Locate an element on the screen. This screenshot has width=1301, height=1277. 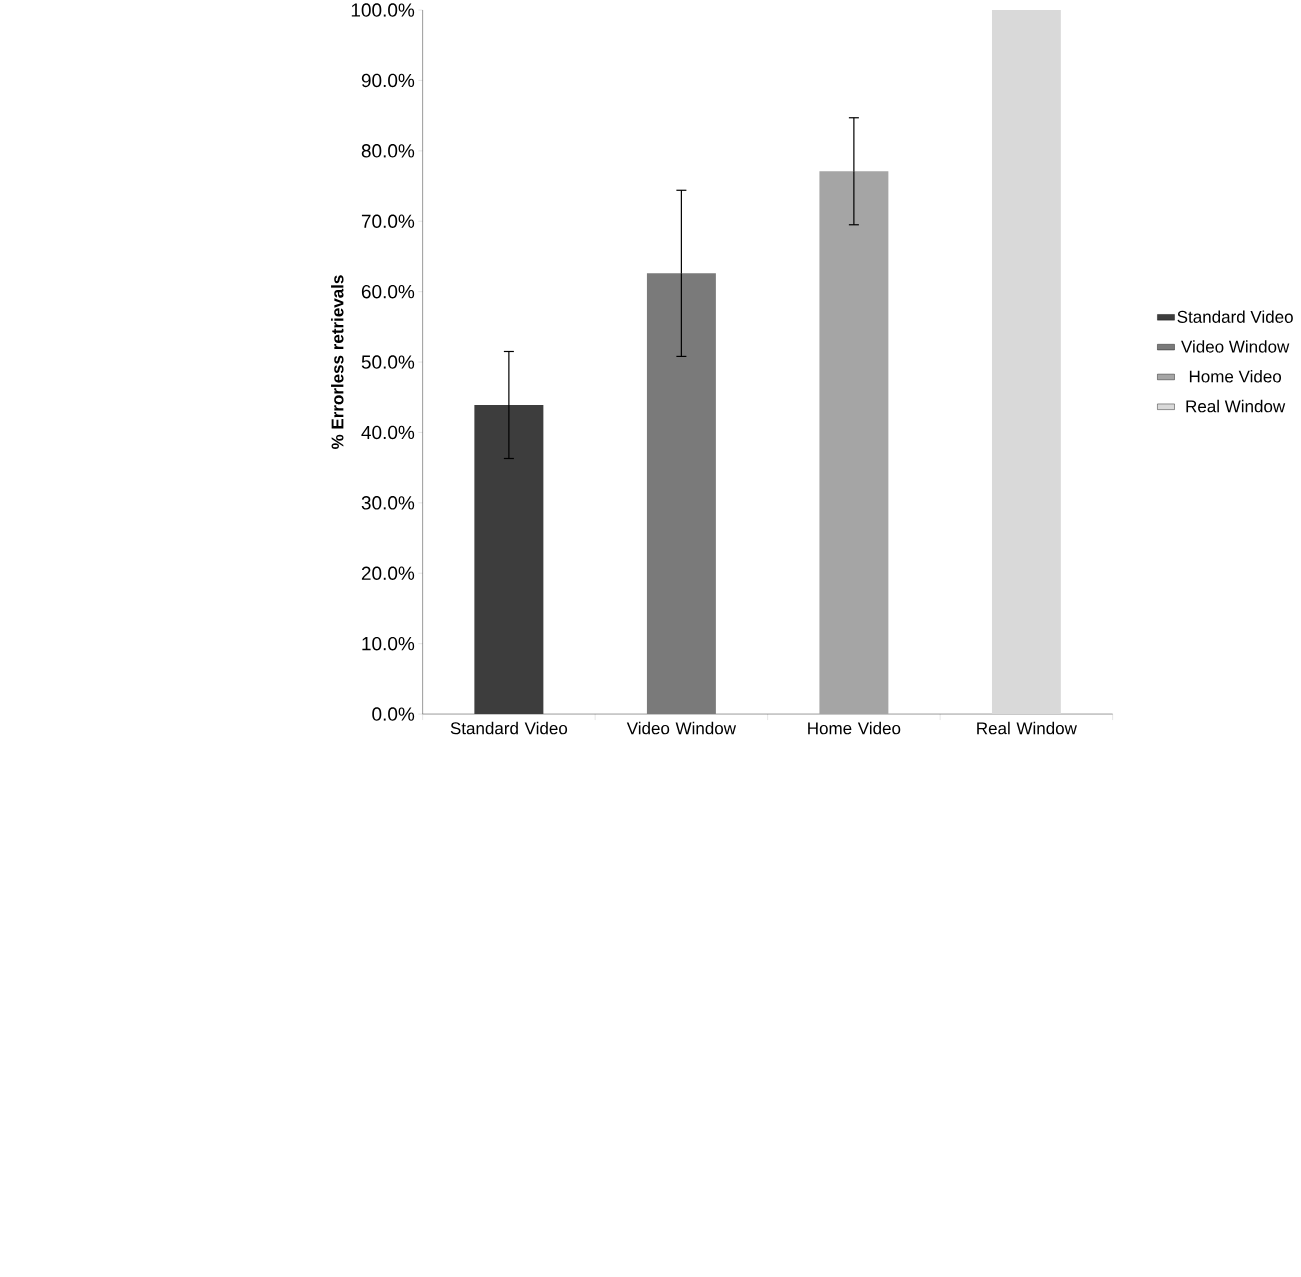
legend-label: Home Video is located at coordinates (1235, 376).